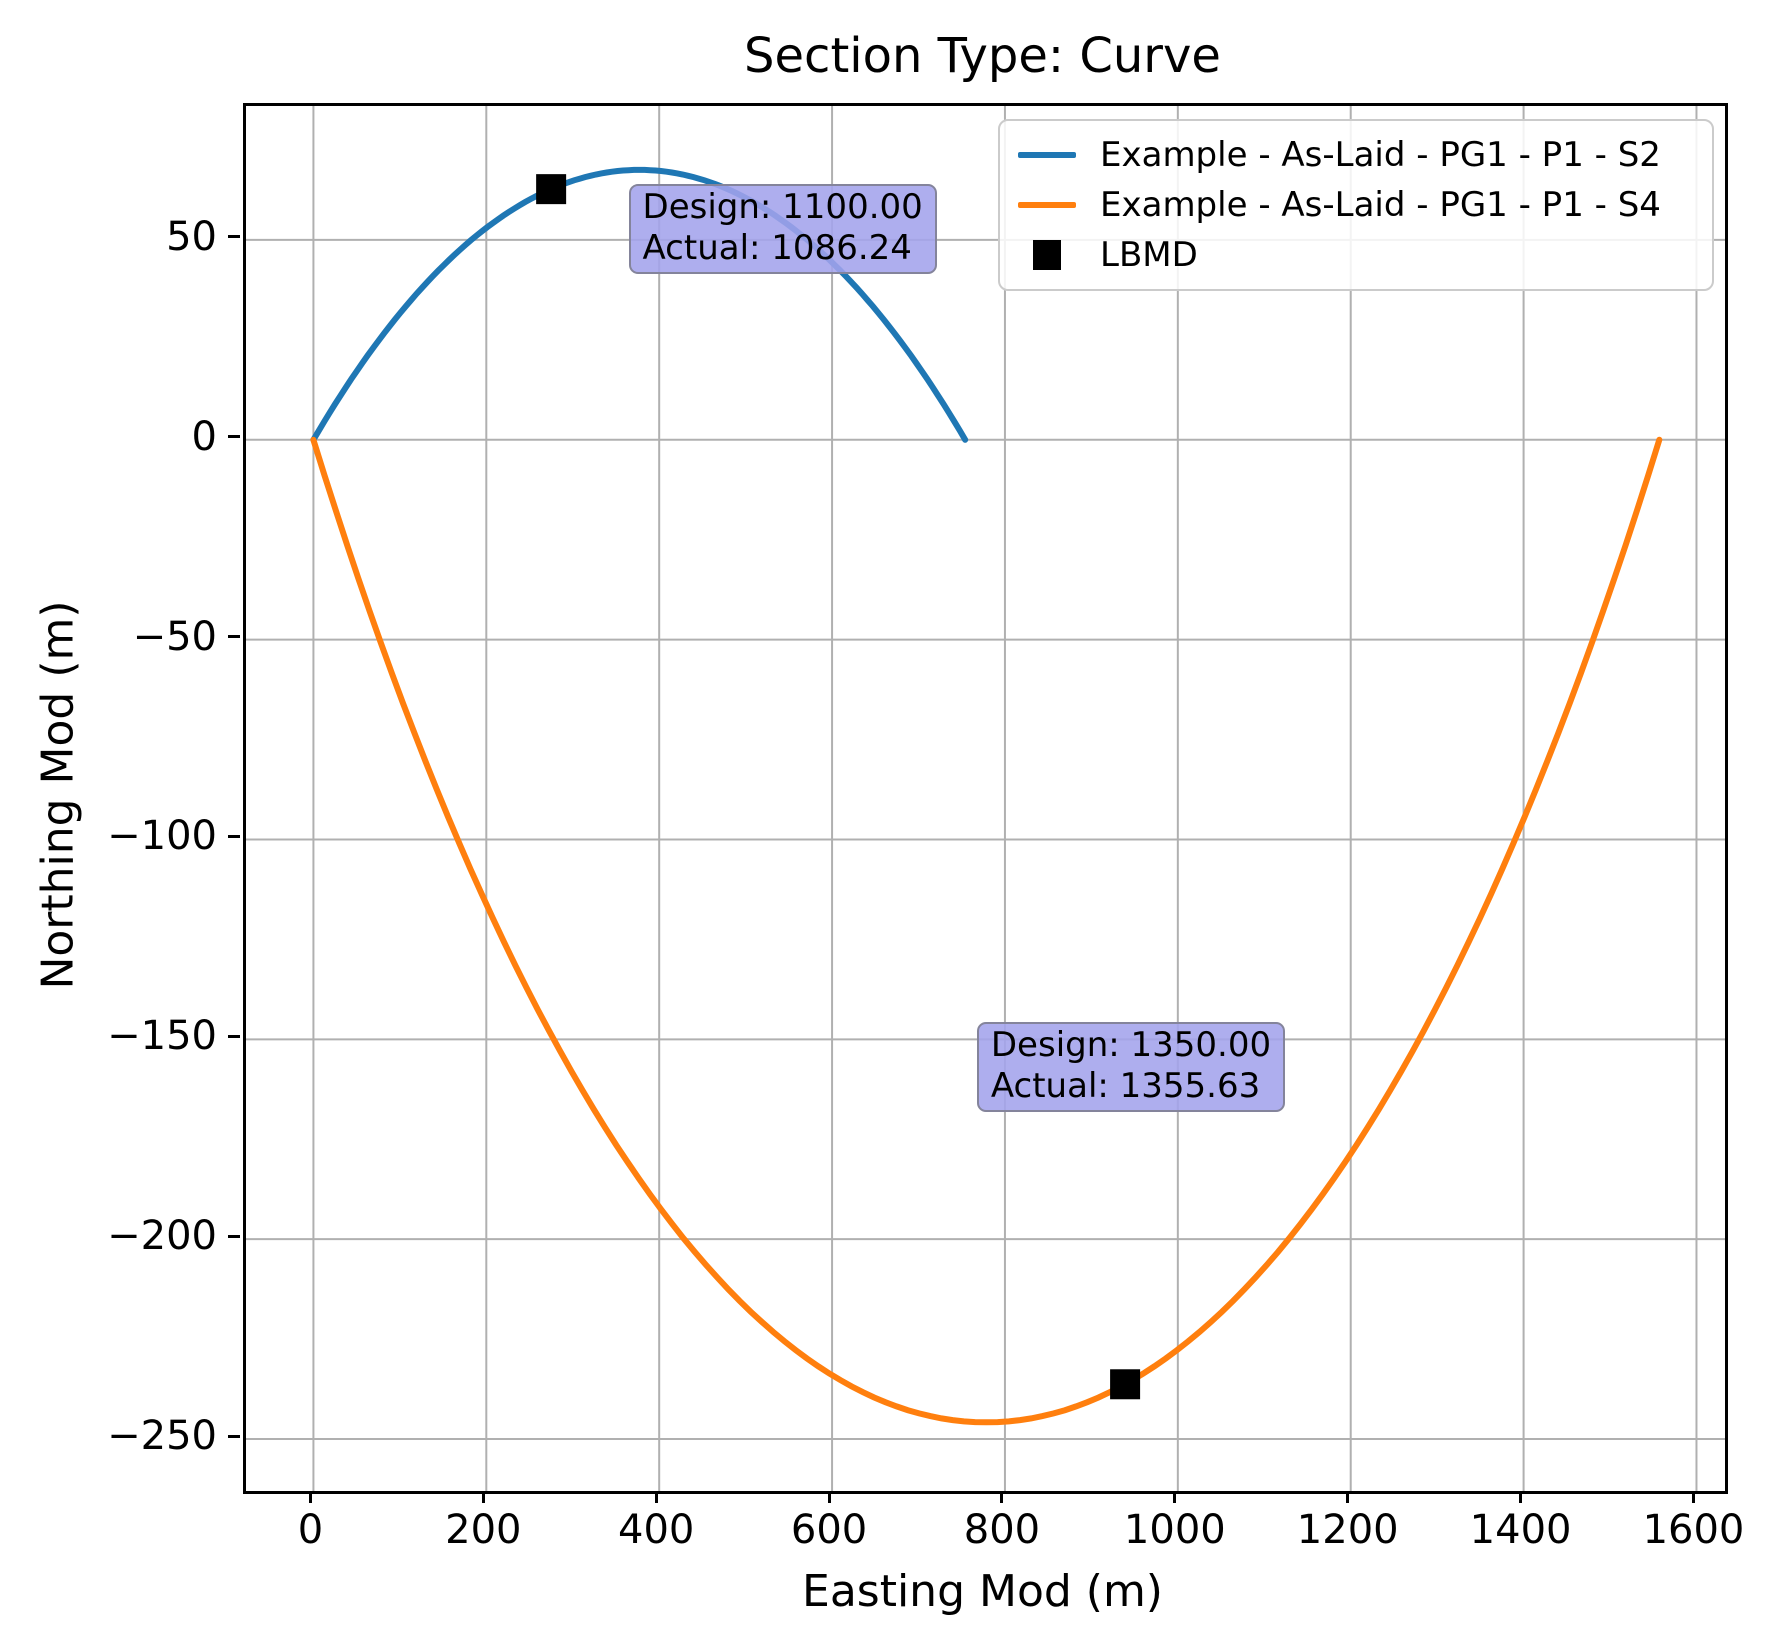 Image resolution: width=1772 pixels, height=1638 pixels. What do you see at coordinates (982, 56) in the screenshot?
I see `chart-title: Section Type: Curve` at bounding box center [982, 56].